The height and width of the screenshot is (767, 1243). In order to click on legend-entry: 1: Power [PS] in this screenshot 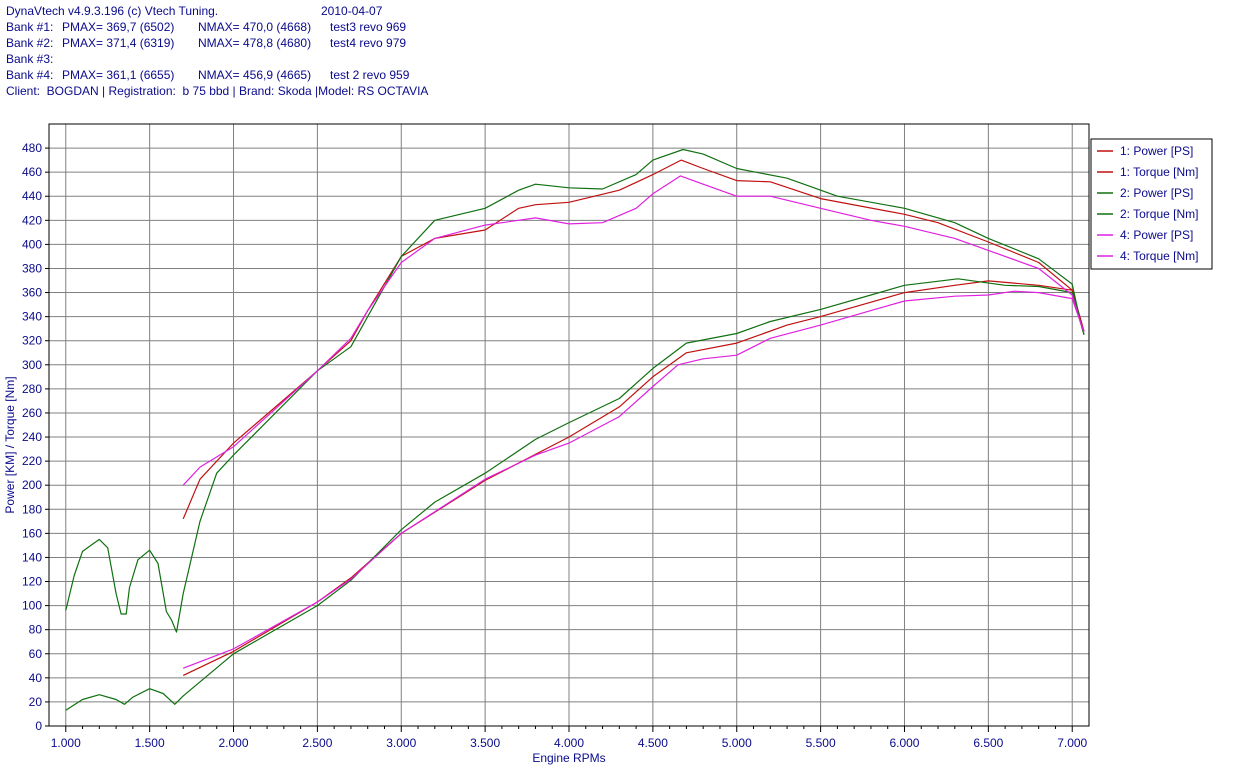, I will do `click(1156, 151)`.